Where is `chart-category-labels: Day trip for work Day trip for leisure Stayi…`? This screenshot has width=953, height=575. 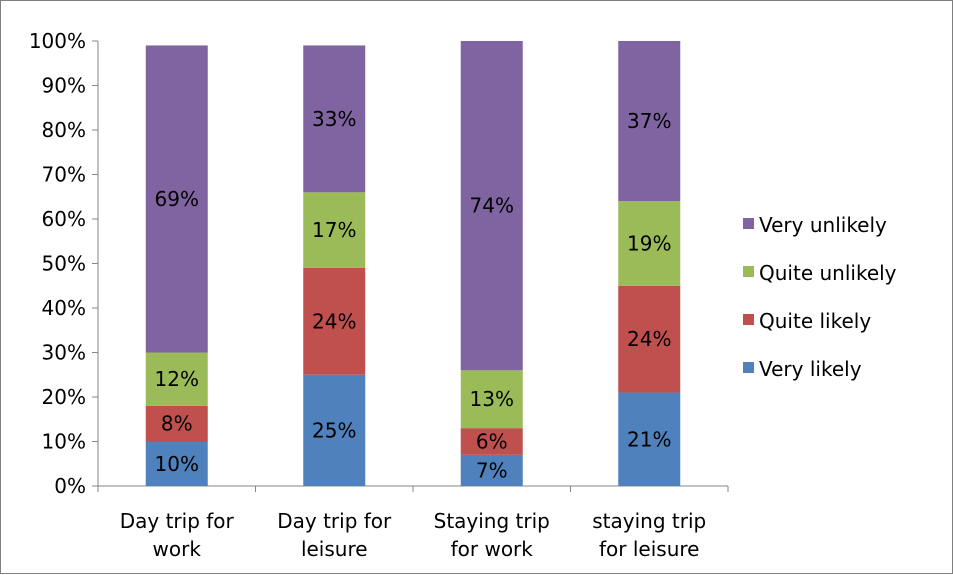 chart-category-labels: Day trip for work Day trip for leisure Stayi… is located at coordinates (413, 535).